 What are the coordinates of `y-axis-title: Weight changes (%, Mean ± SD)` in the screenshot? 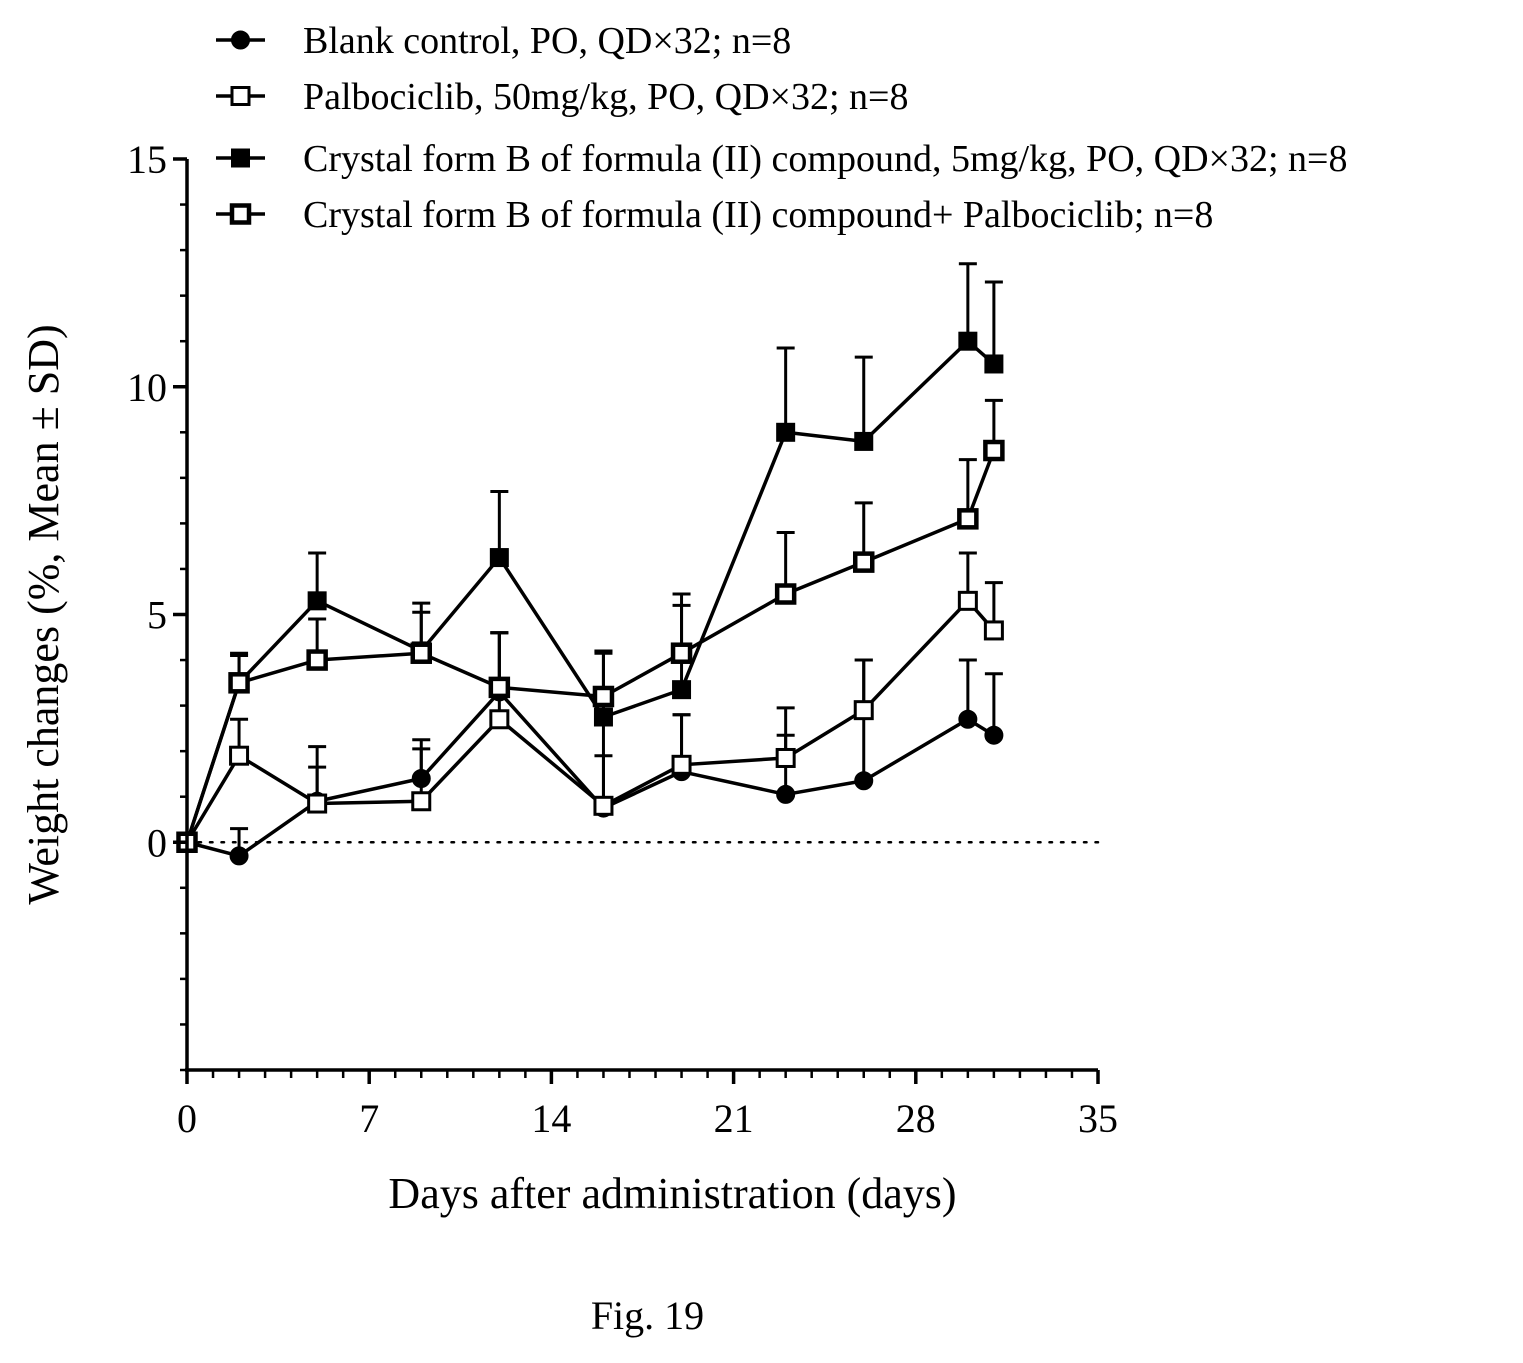 It's located at (43, 614).